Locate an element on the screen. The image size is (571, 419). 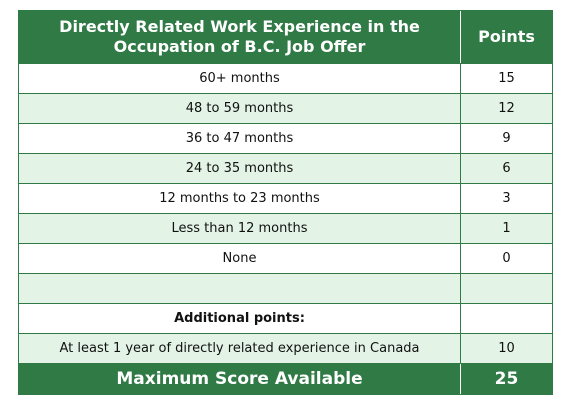
row-points: 12 is located at coordinates (506, 108).